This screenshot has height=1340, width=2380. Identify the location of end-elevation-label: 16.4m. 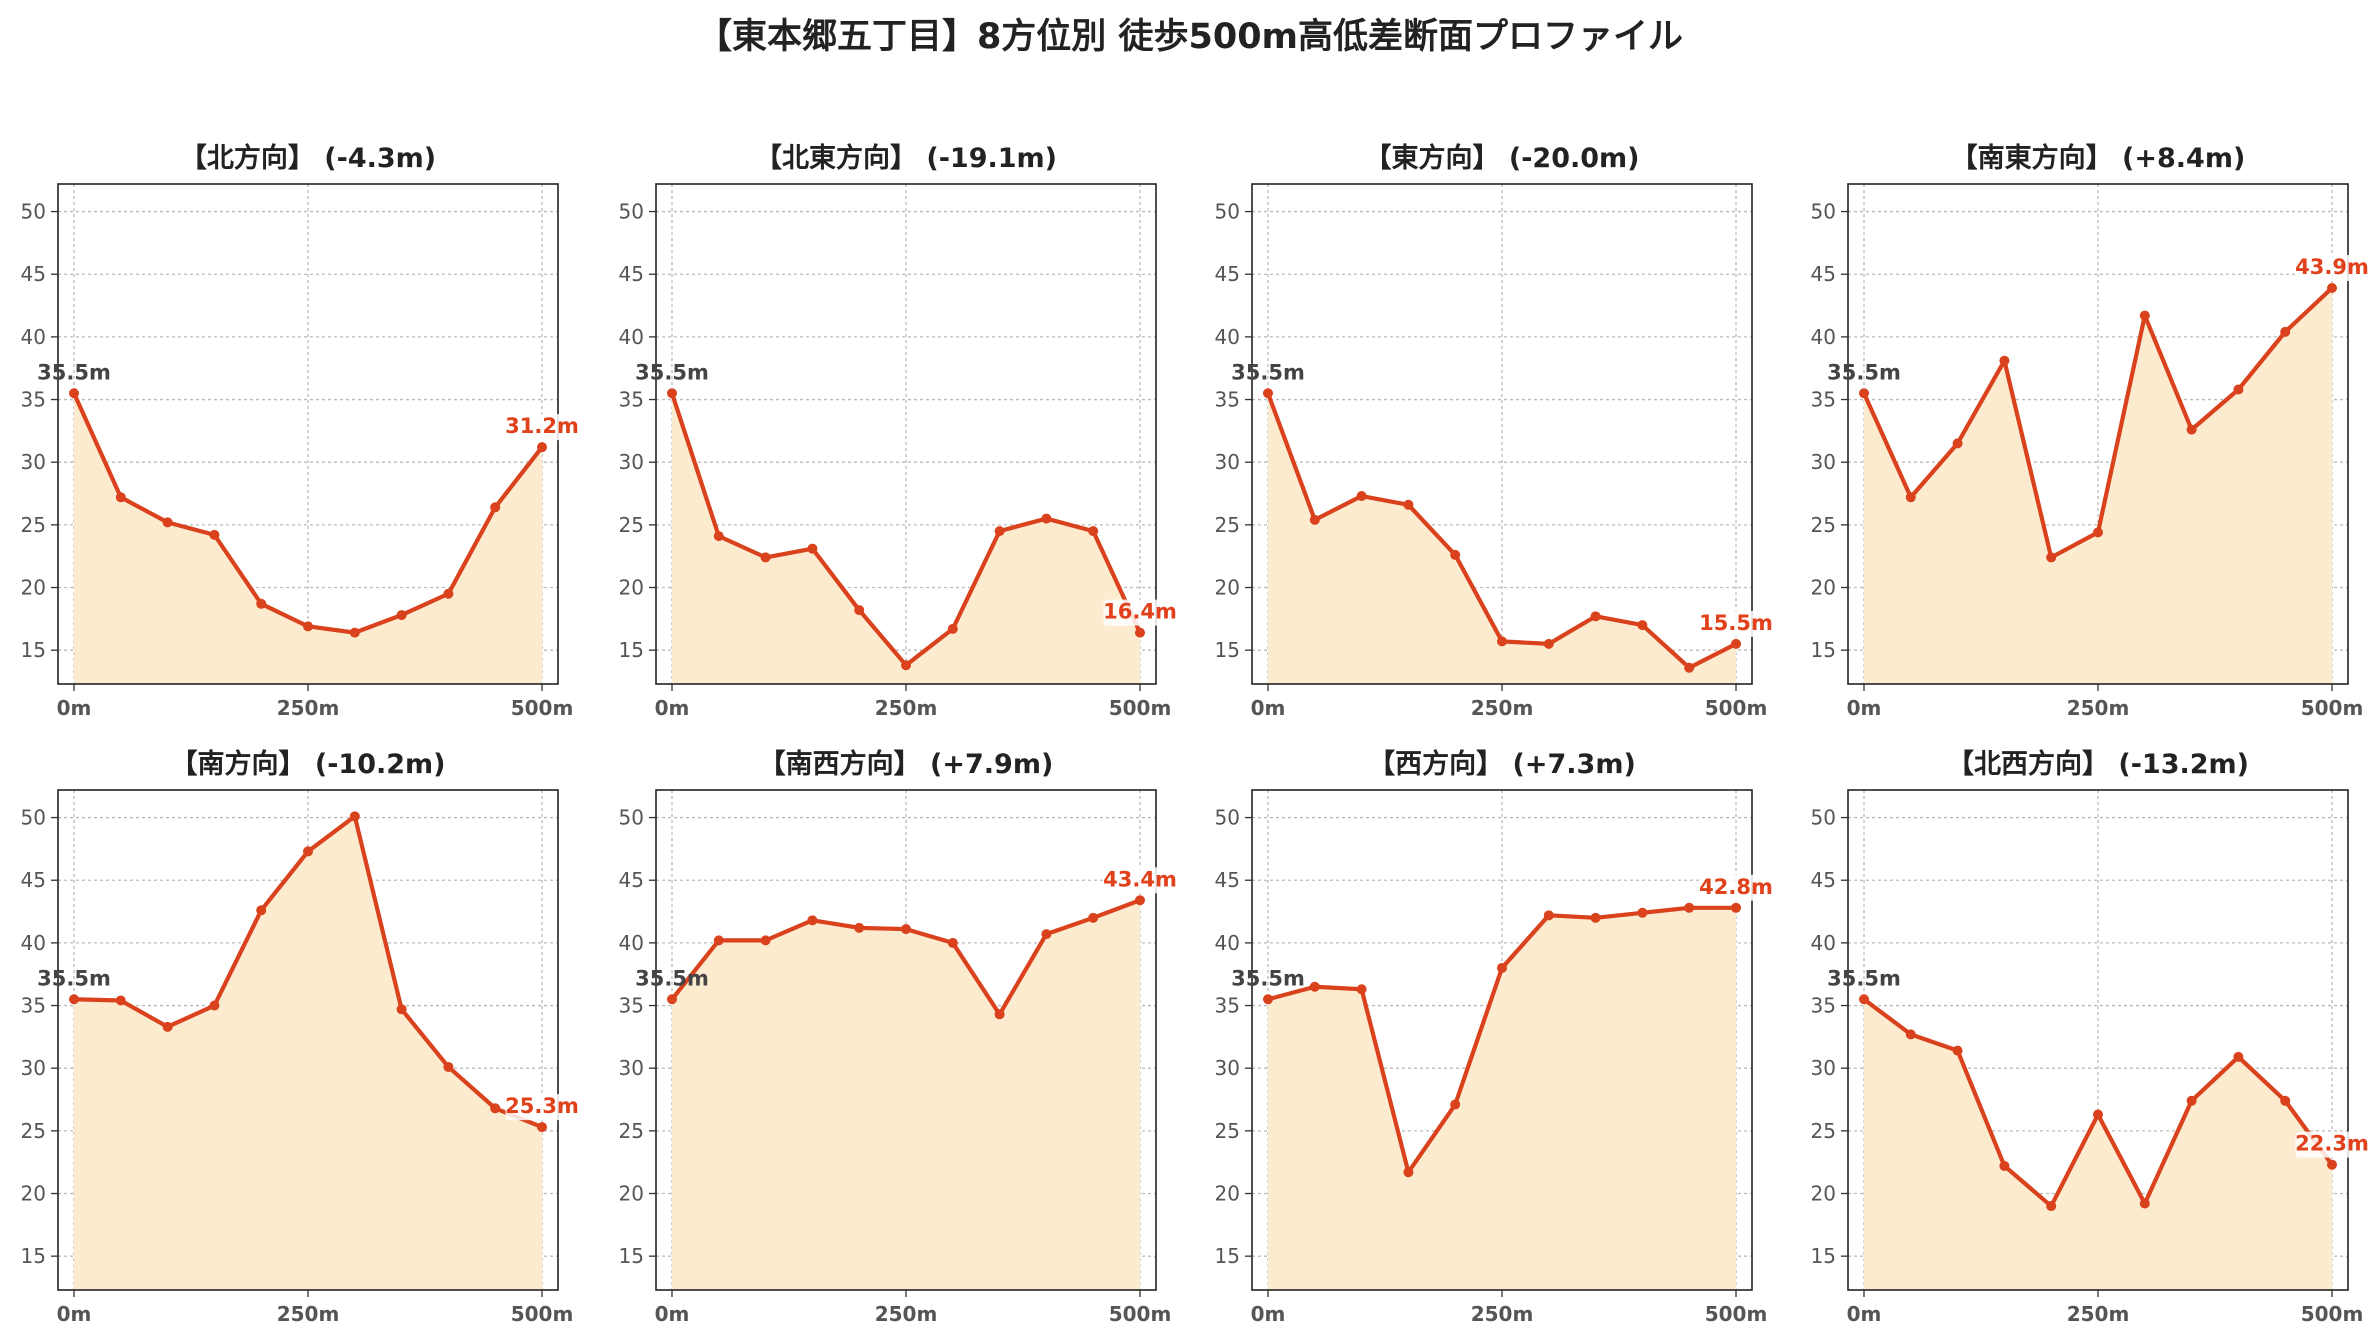
(1140, 612).